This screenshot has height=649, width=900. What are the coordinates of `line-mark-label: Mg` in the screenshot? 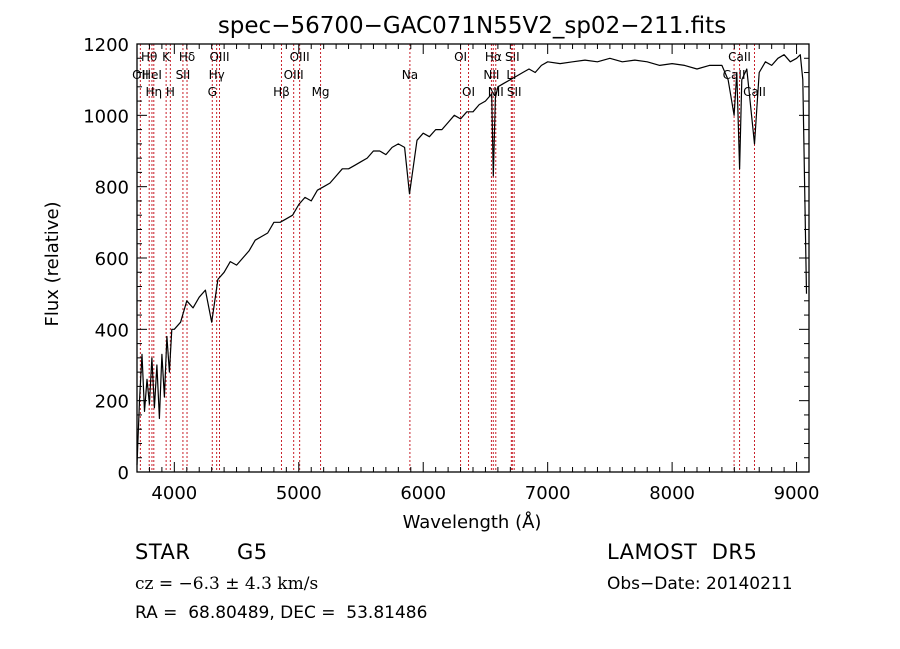 It's located at (321, 92).